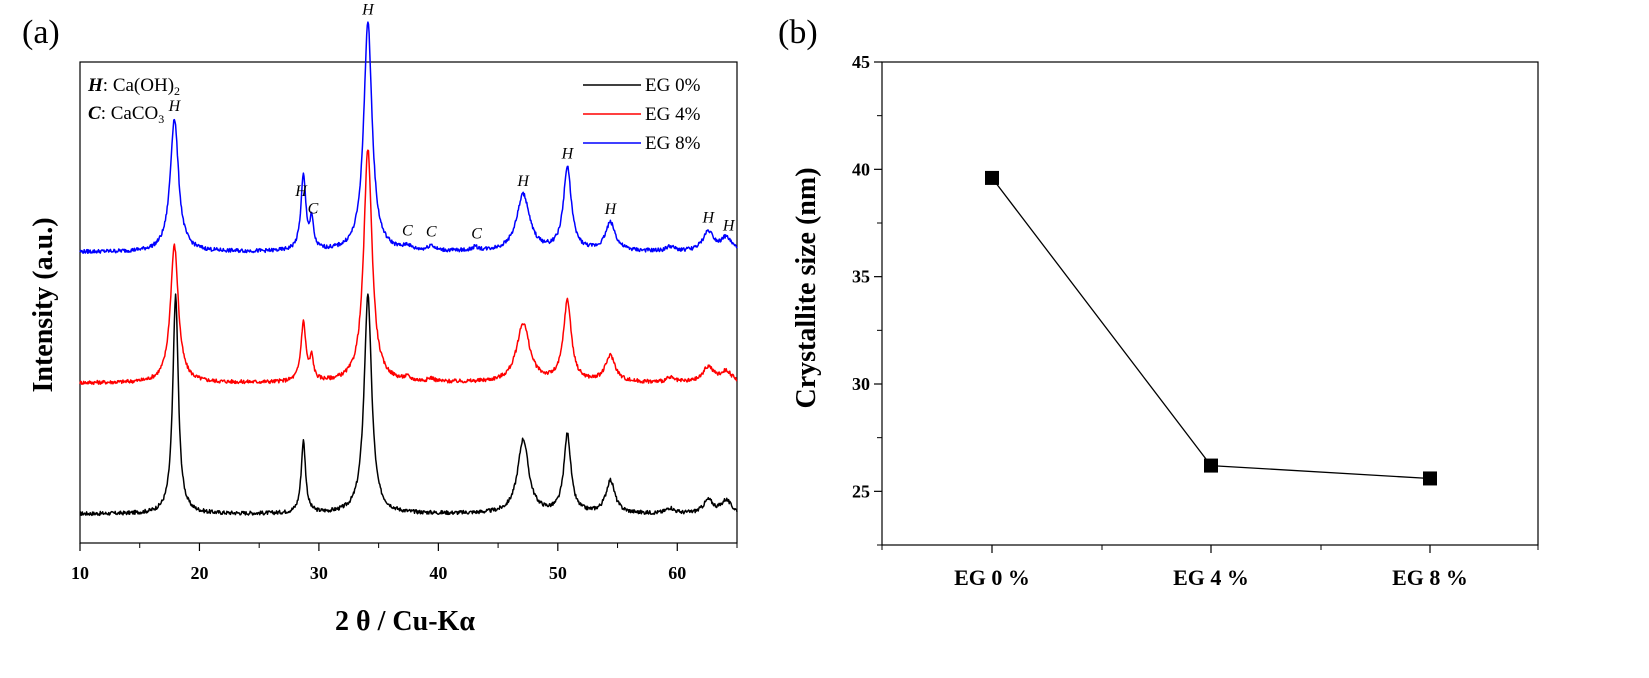 This screenshot has width=1649, height=678. What do you see at coordinates (798, 32) in the screenshot?
I see `panel-b-label: (b)` at bounding box center [798, 32].